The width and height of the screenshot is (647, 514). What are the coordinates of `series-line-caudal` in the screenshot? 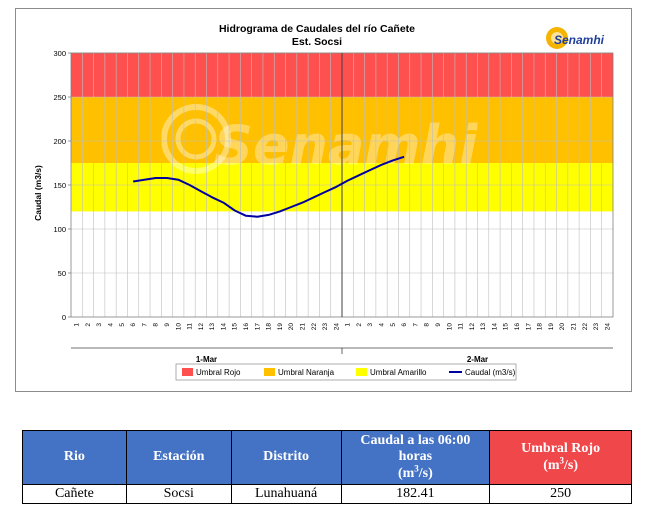 It's located at (268, 186).